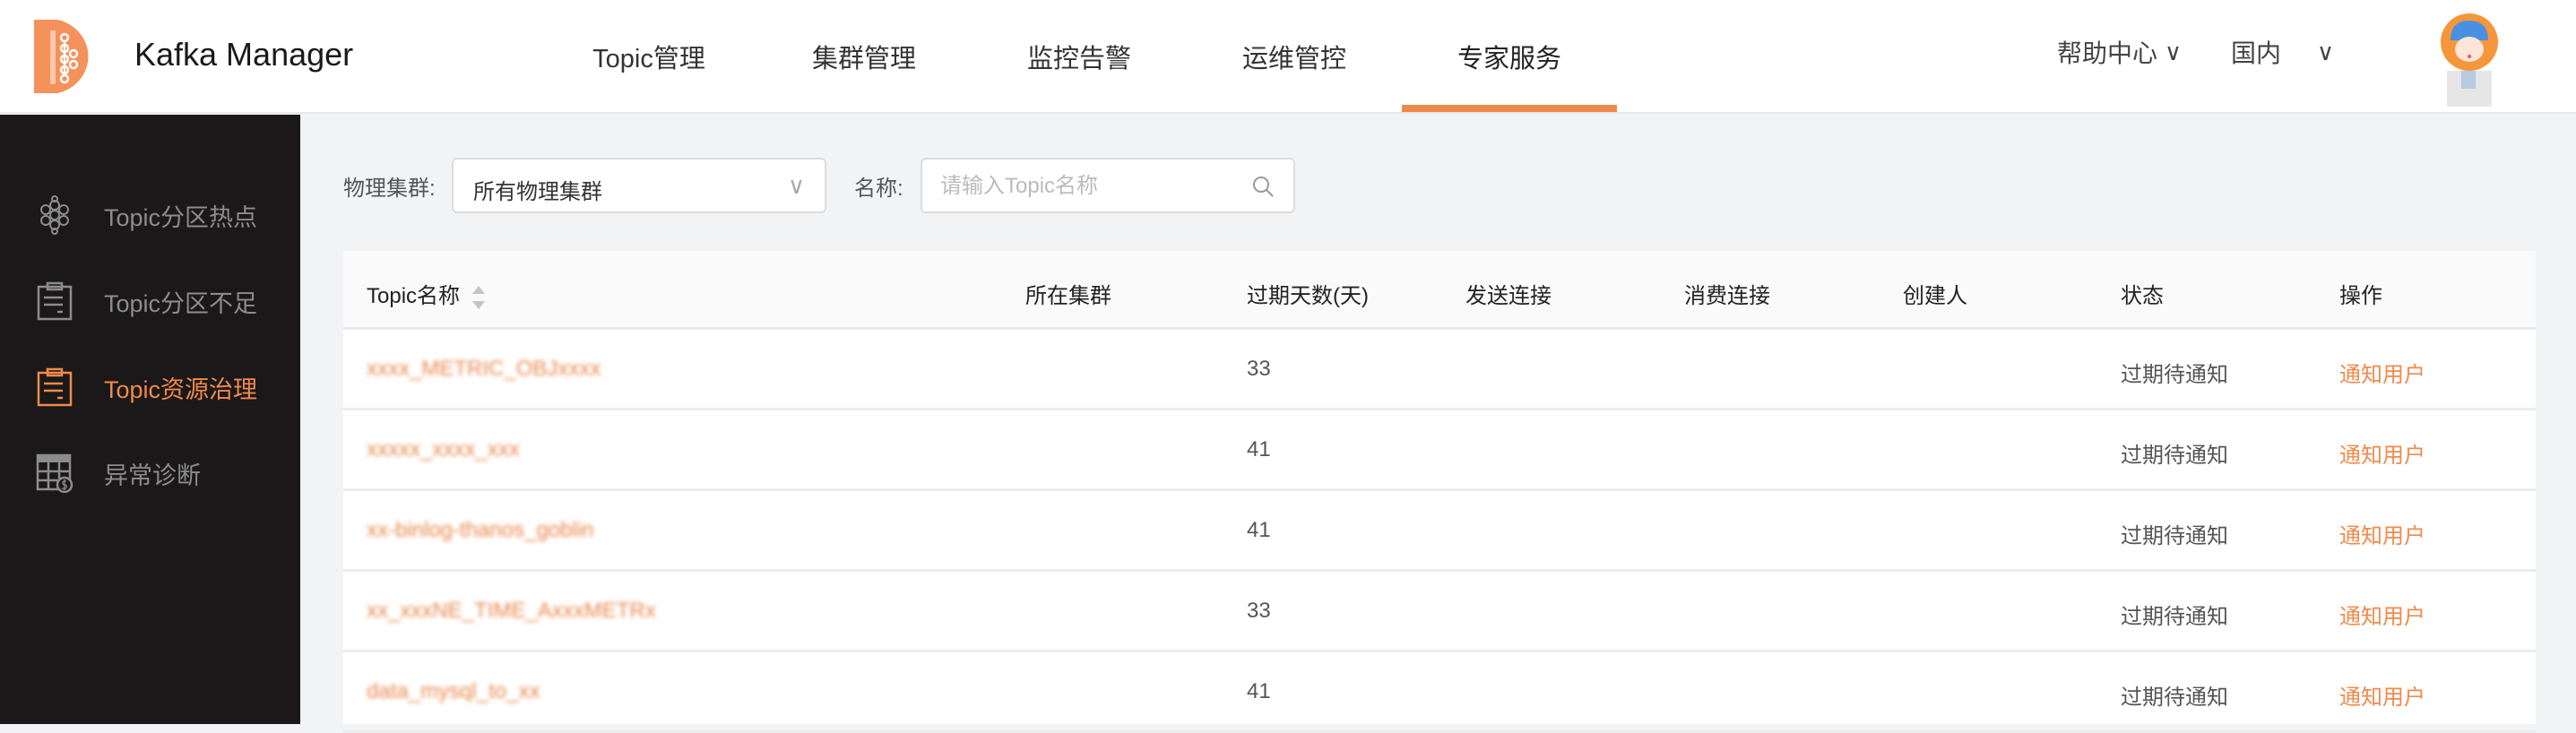 The height and width of the screenshot is (733, 2576). I want to click on column-label: Topic名称, so click(414, 296).